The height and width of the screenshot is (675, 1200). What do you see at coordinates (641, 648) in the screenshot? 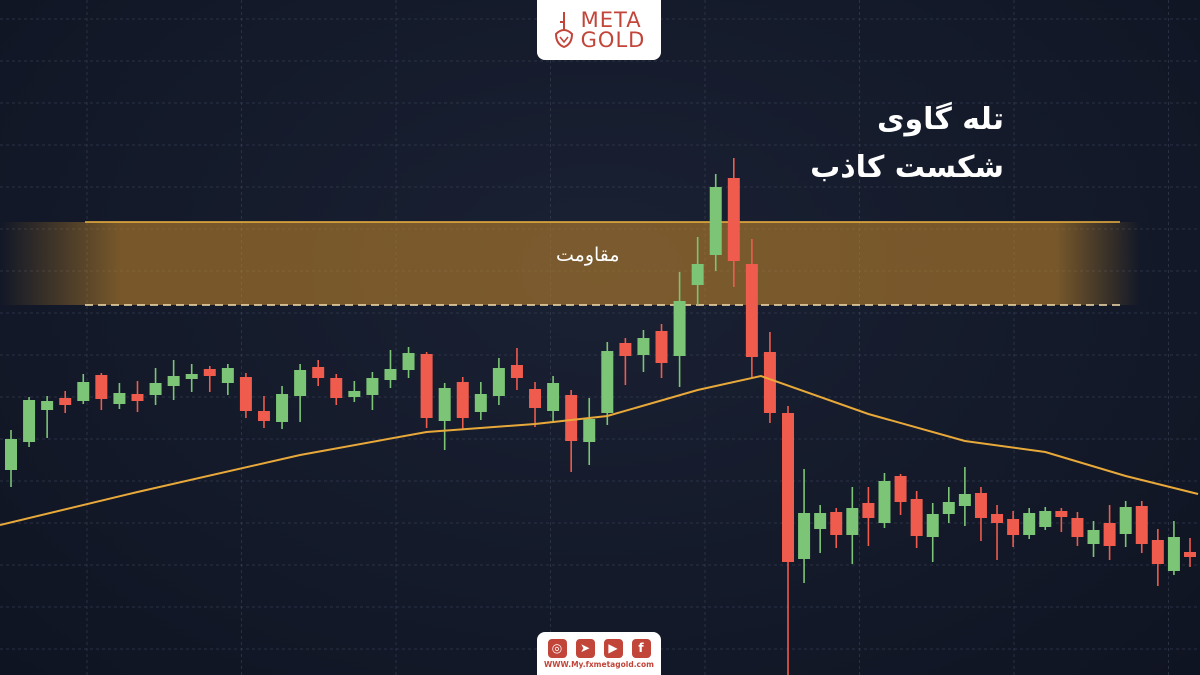
I see `facebook-icon: f` at bounding box center [641, 648].